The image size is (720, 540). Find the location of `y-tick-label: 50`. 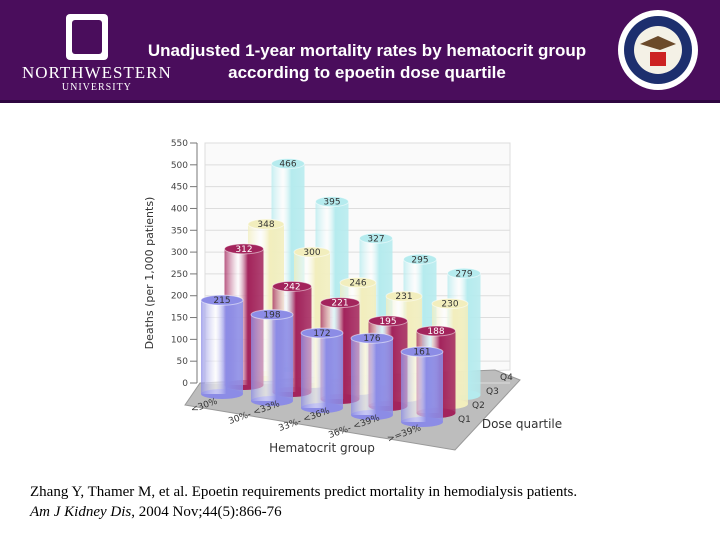

y-tick-label: 50 is located at coordinates (183, 362).